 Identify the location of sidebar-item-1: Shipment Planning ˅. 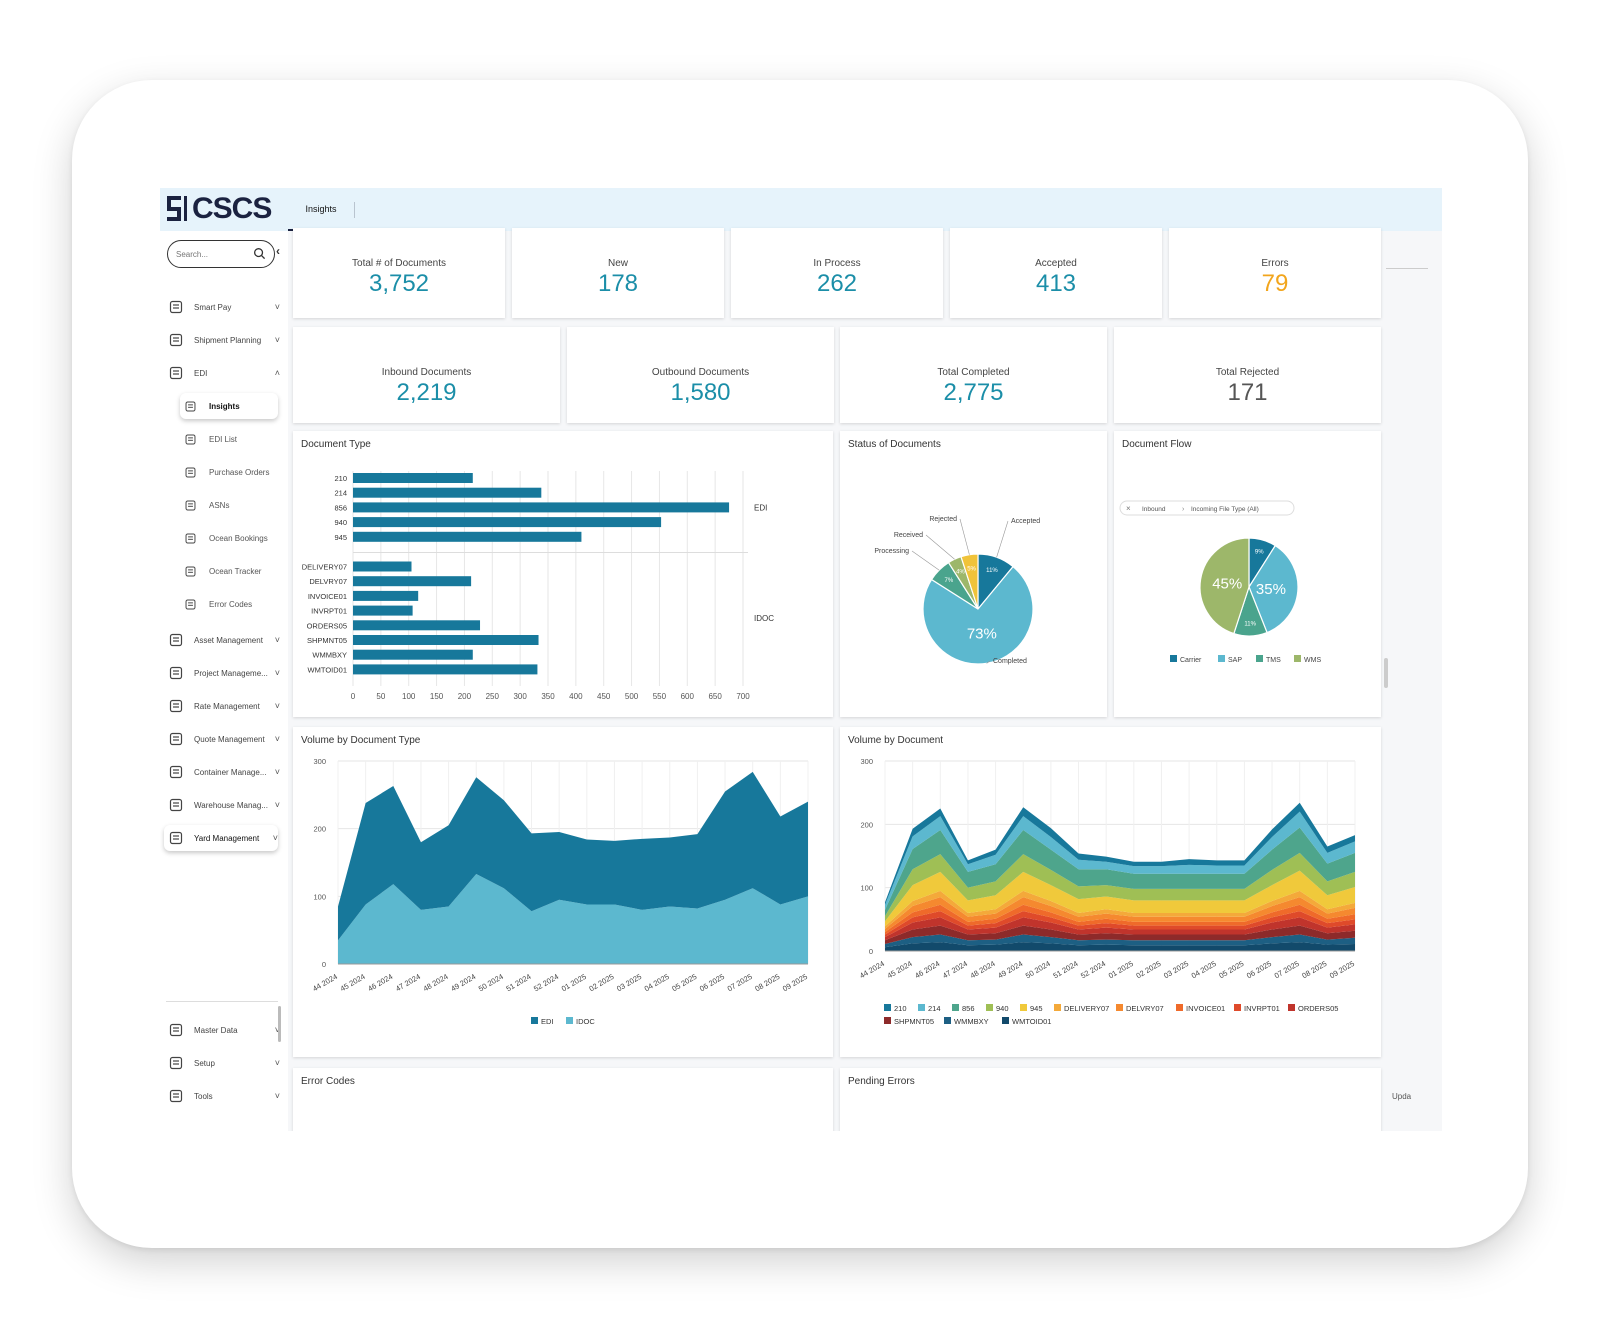
(224, 340).